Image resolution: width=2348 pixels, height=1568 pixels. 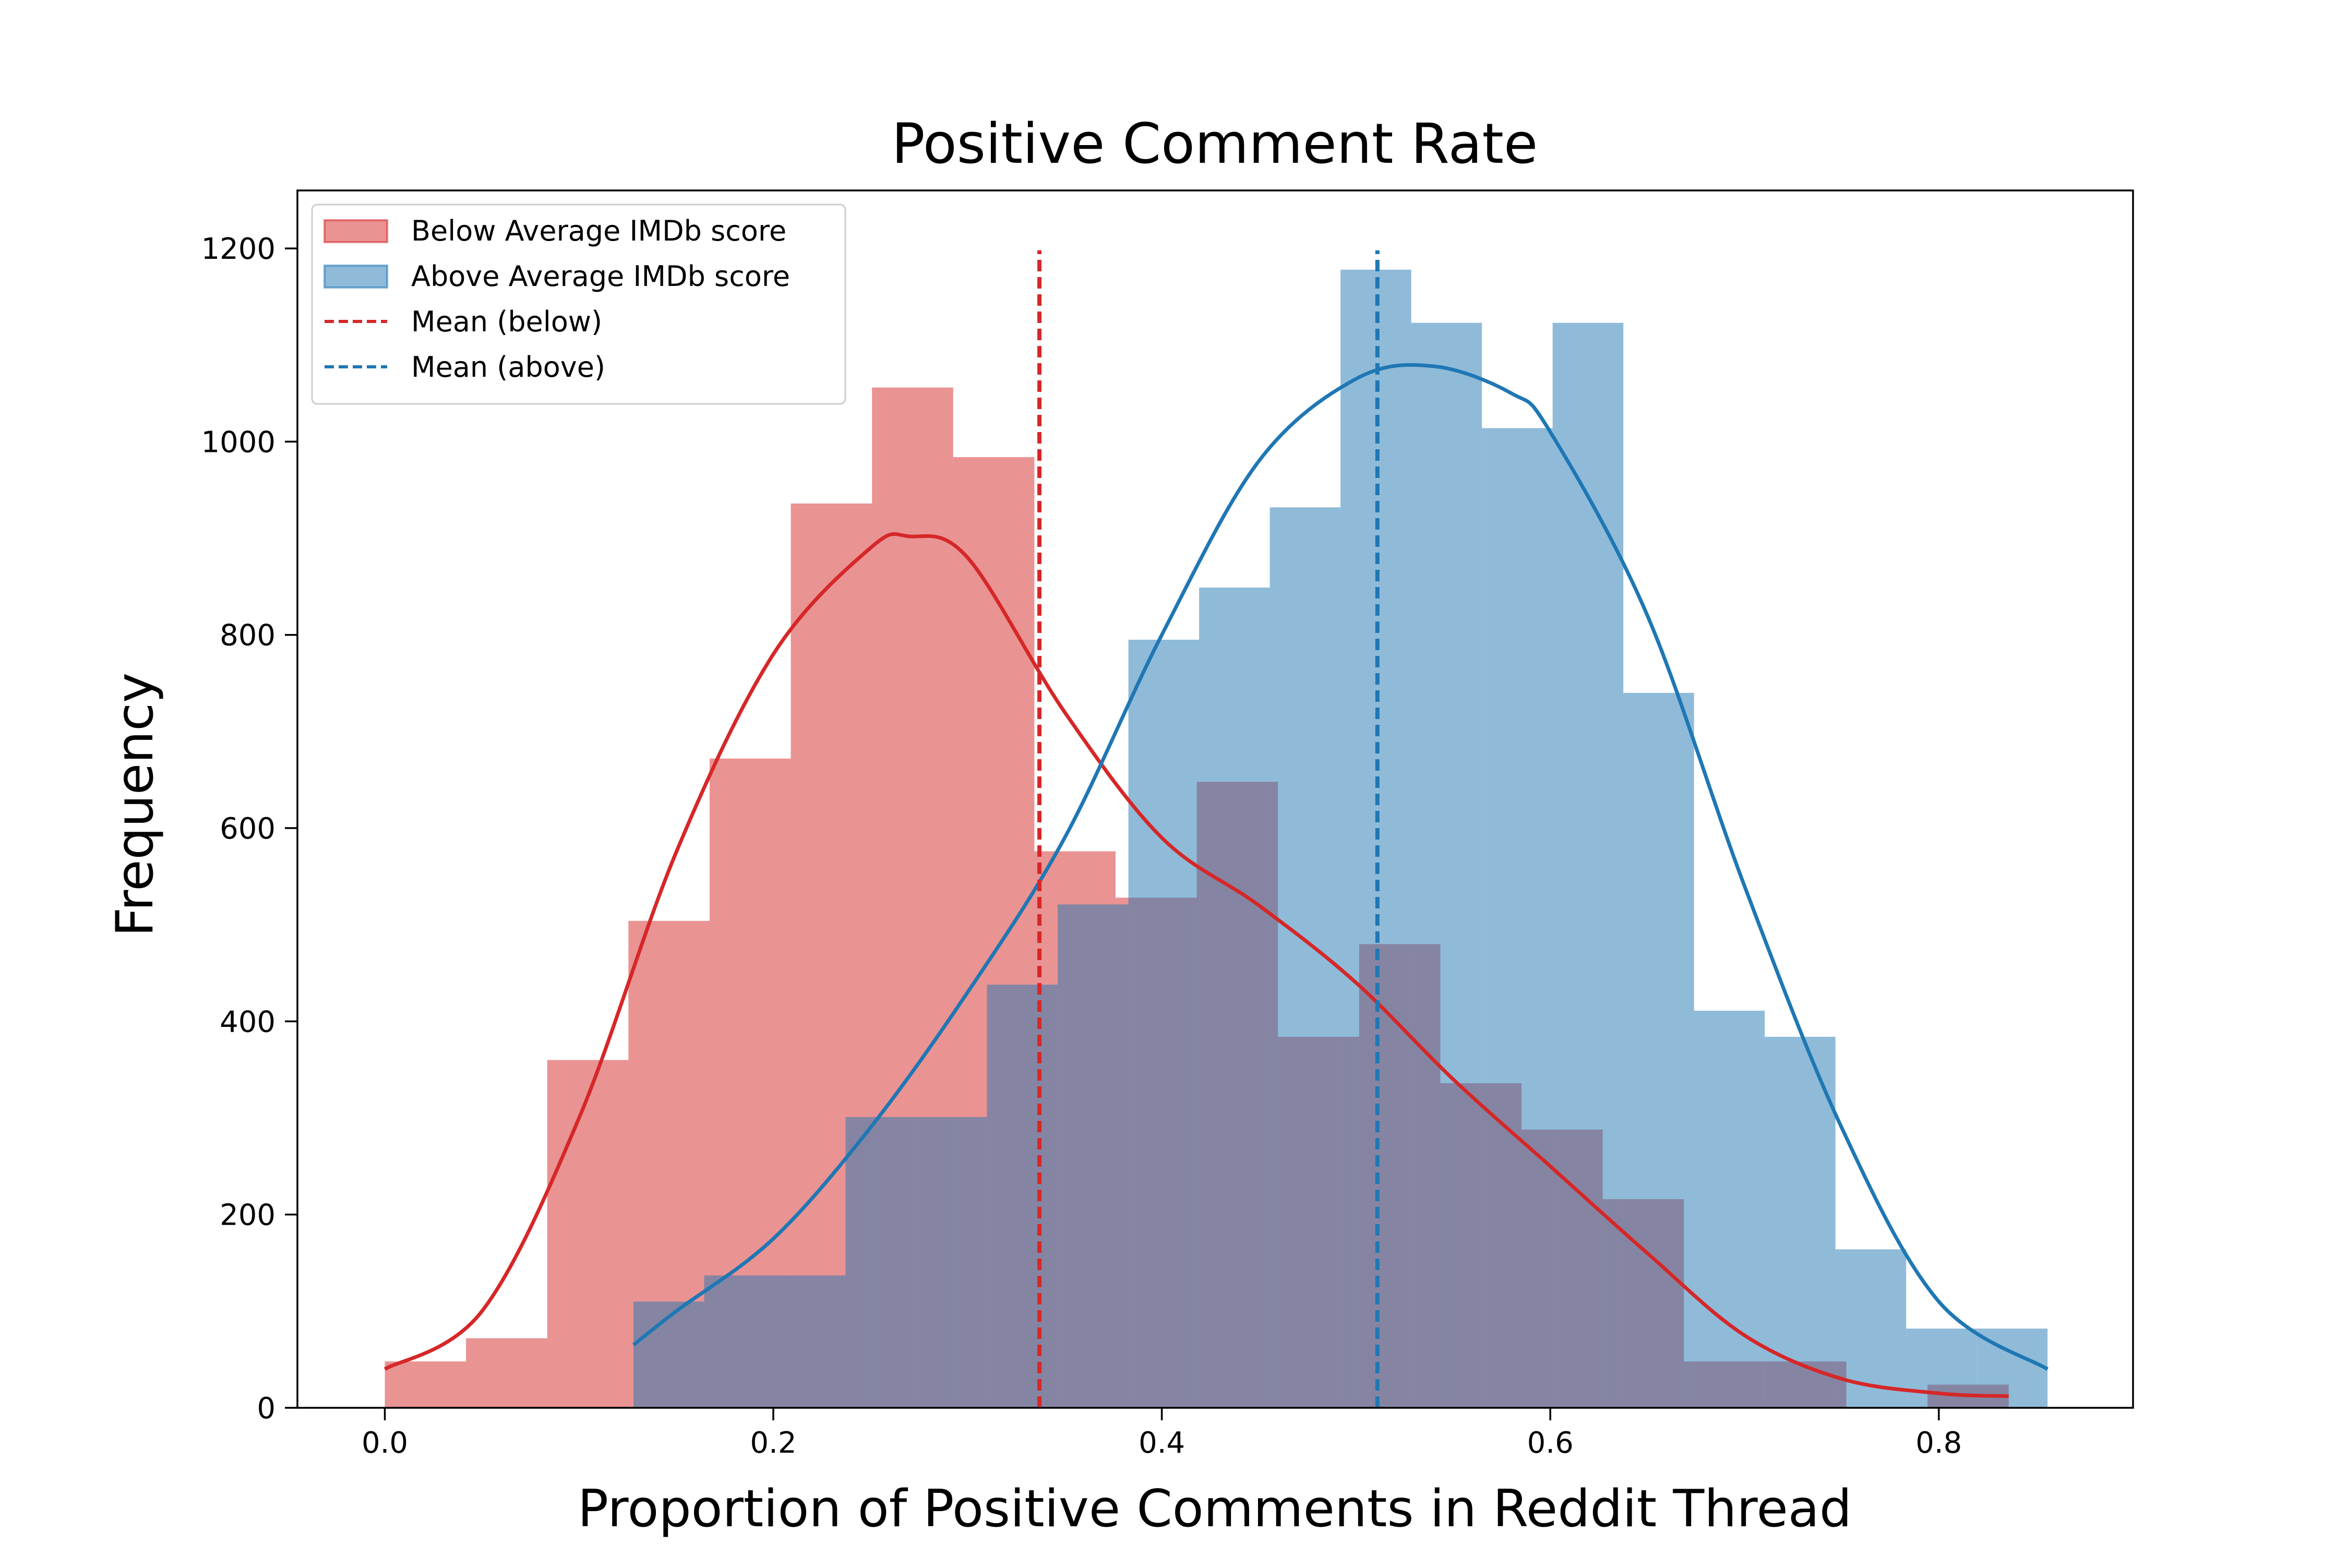 What do you see at coordinates (247, 1022) in the screenshot?
I see `y-tick-label: 400` at bounding box center [247, 1022].